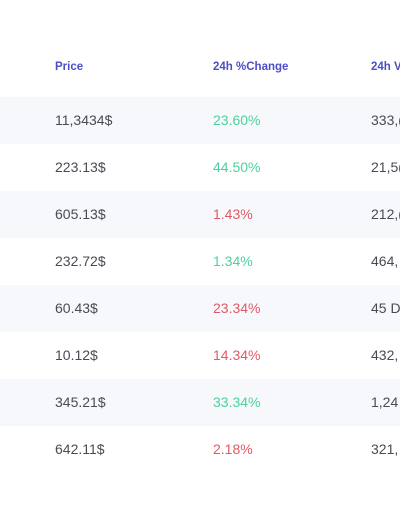  What do you see at coordinates (80, 261) in the screenshot?
I see `price-cell: 232.72$` at bounding box center [80, 261].